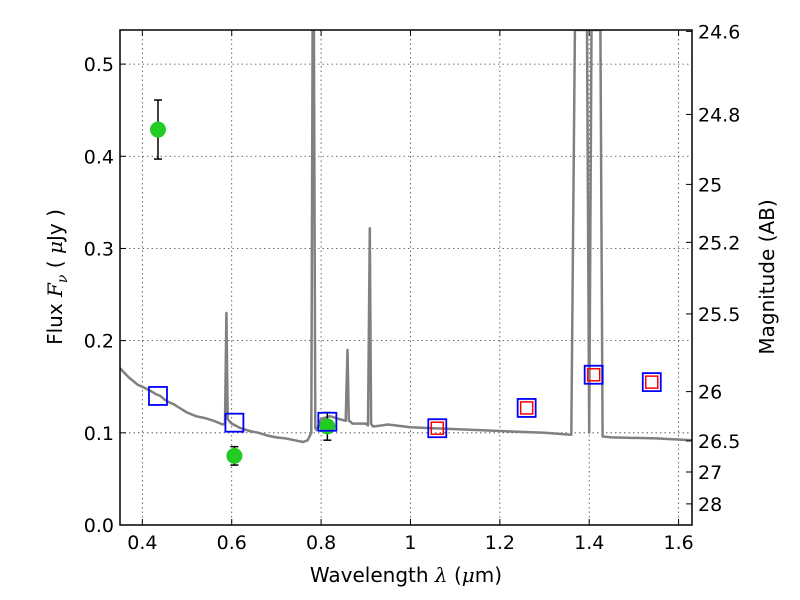 The image size is (800, 600). I want to click on x-tick-label: 1, so click(410, 543).